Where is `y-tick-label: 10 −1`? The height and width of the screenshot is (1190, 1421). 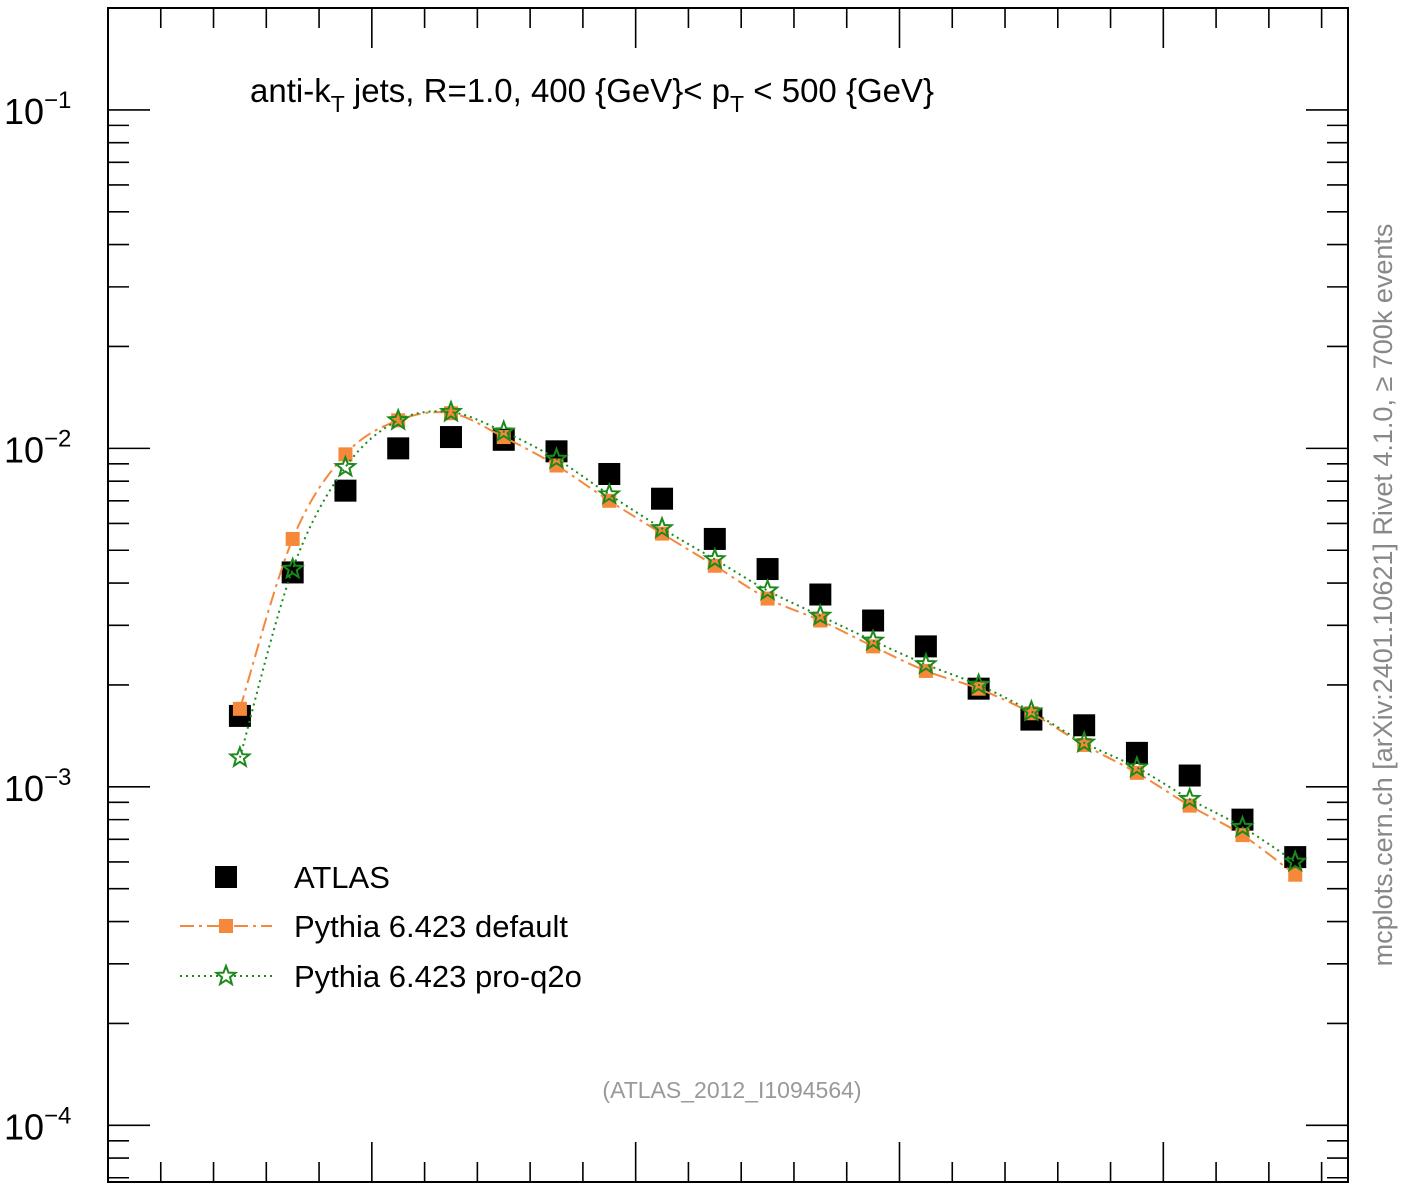 y-tick-label: 10 −1 is located at coordinates (37, 109).